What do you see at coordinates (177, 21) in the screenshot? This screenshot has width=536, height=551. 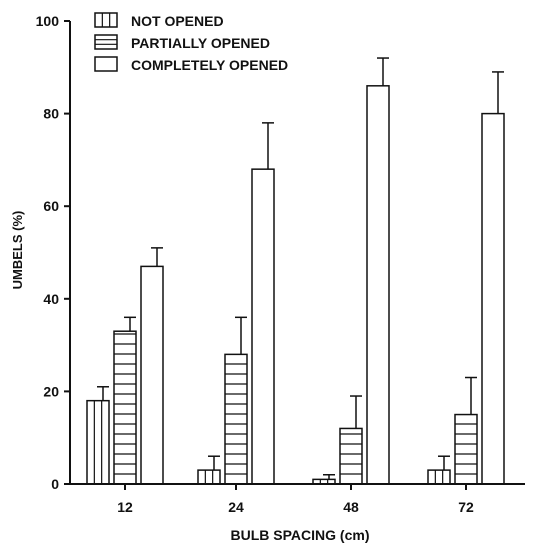 I see `legend-label: NOT OPENED` at bounding box center [177, 21].